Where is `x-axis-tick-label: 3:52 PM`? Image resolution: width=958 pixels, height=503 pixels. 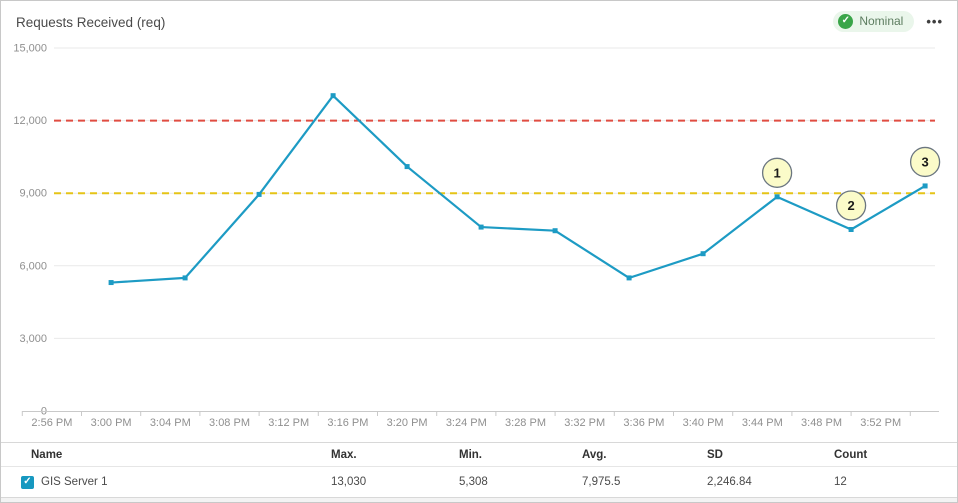
x-axis-tick-label: 3:52 PM is located at coordinates (880, 423).